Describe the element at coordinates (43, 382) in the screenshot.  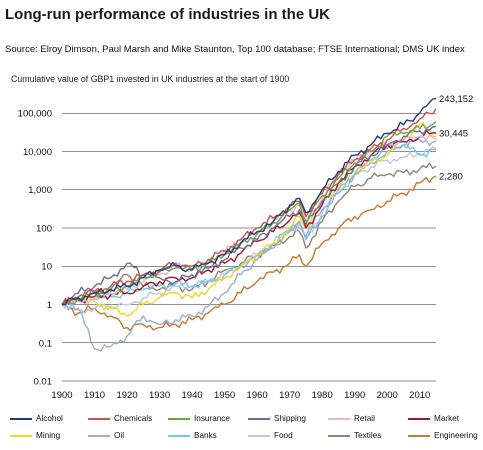
I see `y-tick-label: 0.01` at that location.